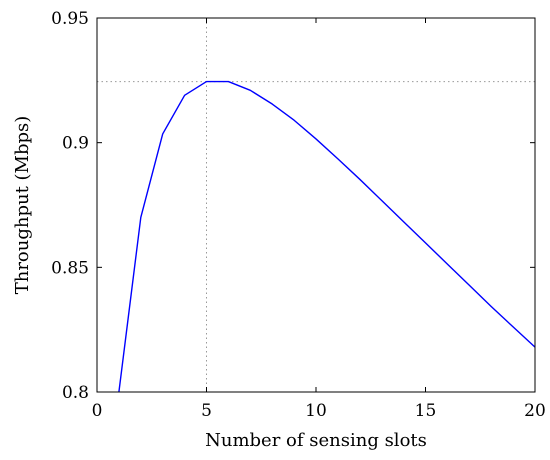 This screenshot has height=460, width=550. I want to click on y-tick-label: 0.9, so click(75, 144).